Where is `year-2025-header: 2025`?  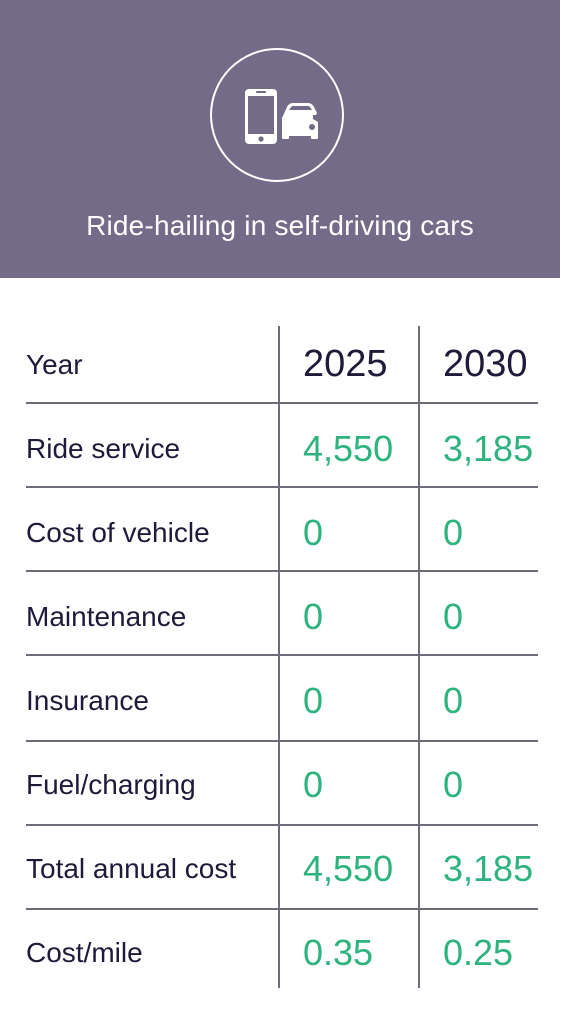 year-2025-header: 2025 is located at coordinates (345, 364).